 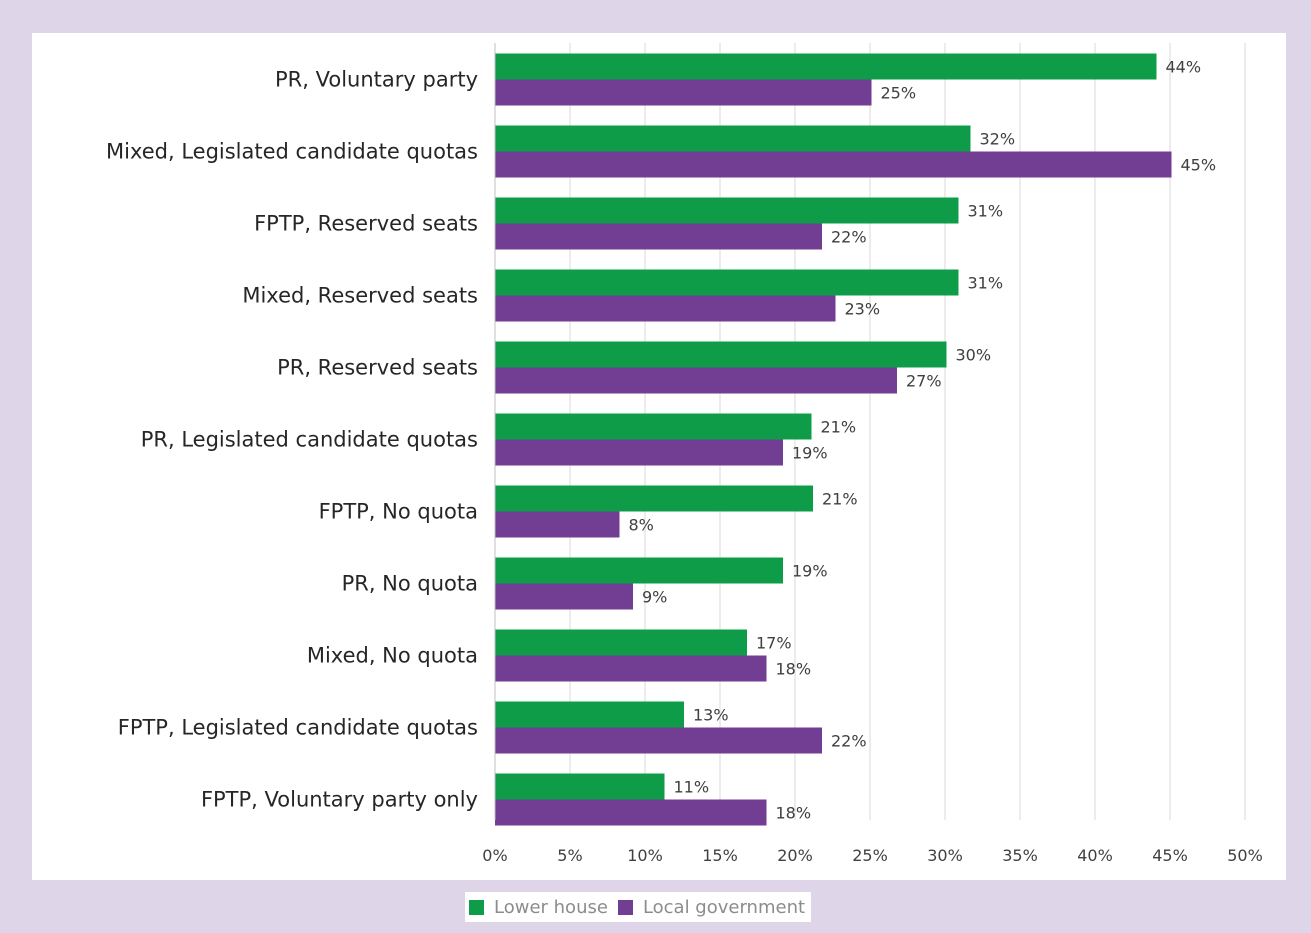 I want to click on data-label-lower-house: 11%, so click(x=692, y=787).